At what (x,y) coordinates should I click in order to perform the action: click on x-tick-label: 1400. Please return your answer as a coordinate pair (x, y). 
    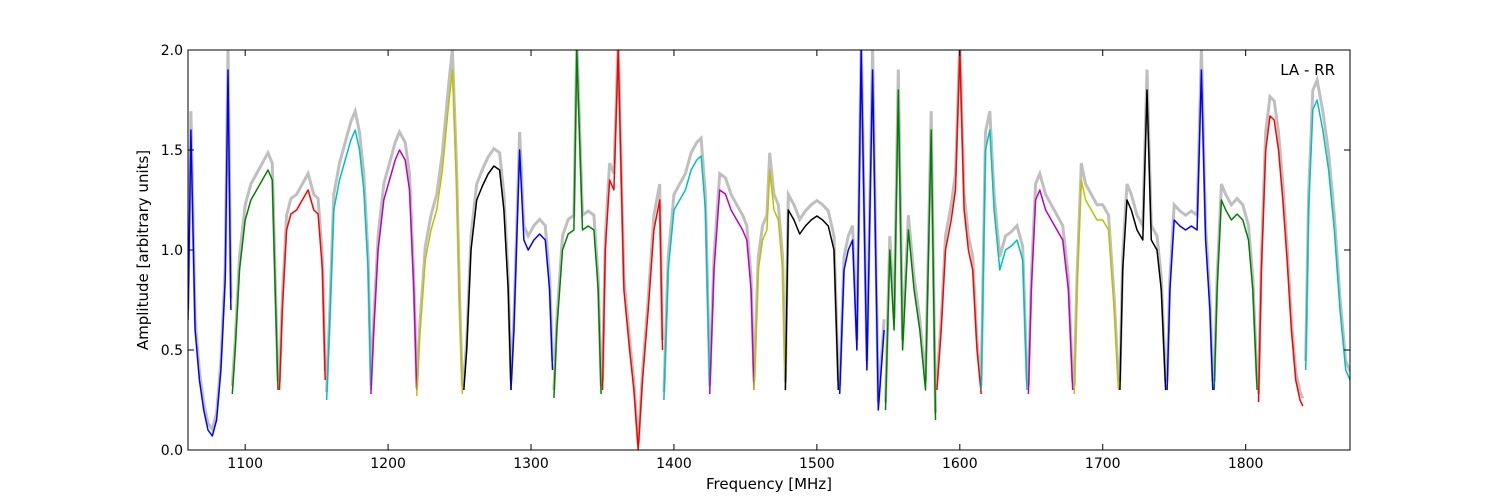
    Looking at the image, I should click on (674, 464).